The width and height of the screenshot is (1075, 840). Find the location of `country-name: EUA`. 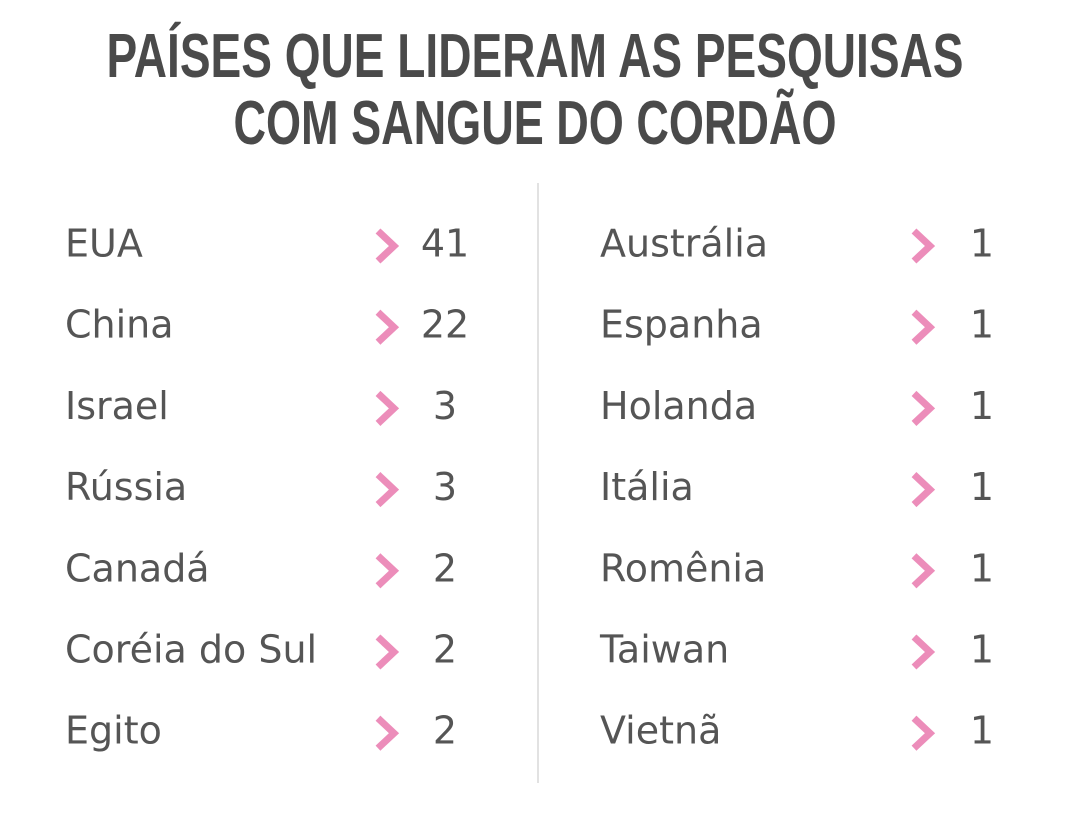

country-name: EUA is located at coordinates (104, 244).